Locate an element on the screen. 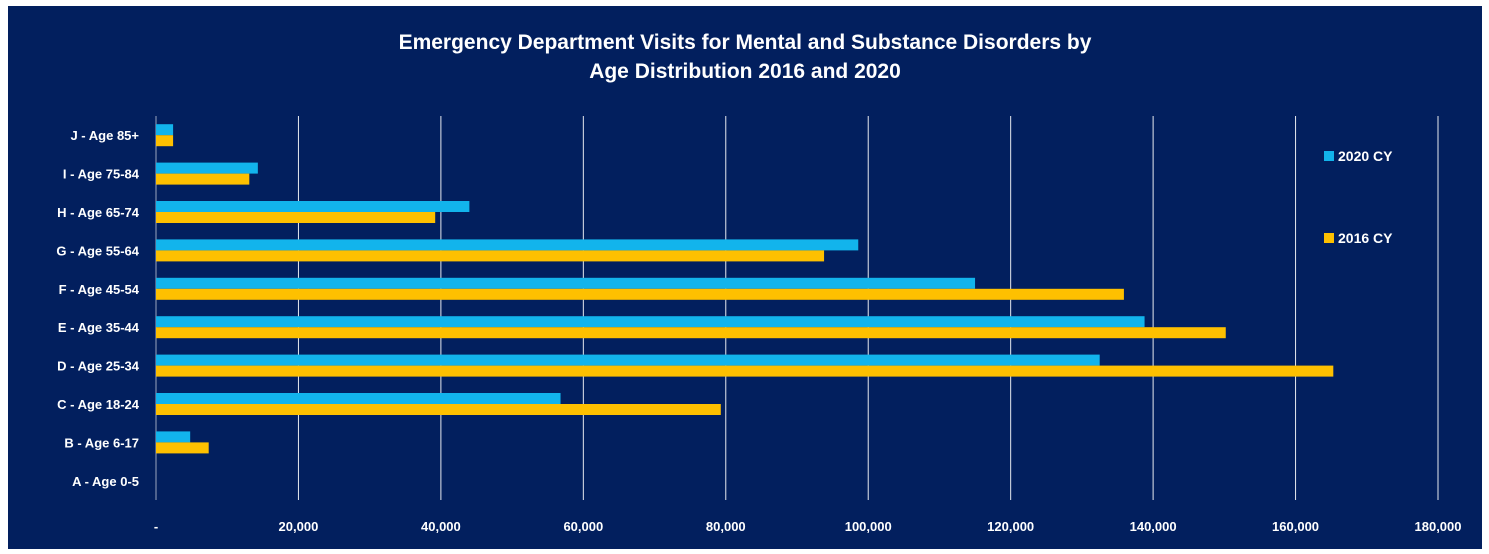 The image size is (1489, 554). category-label-9: J - Age 85+ is located at coordinates (104, 135).